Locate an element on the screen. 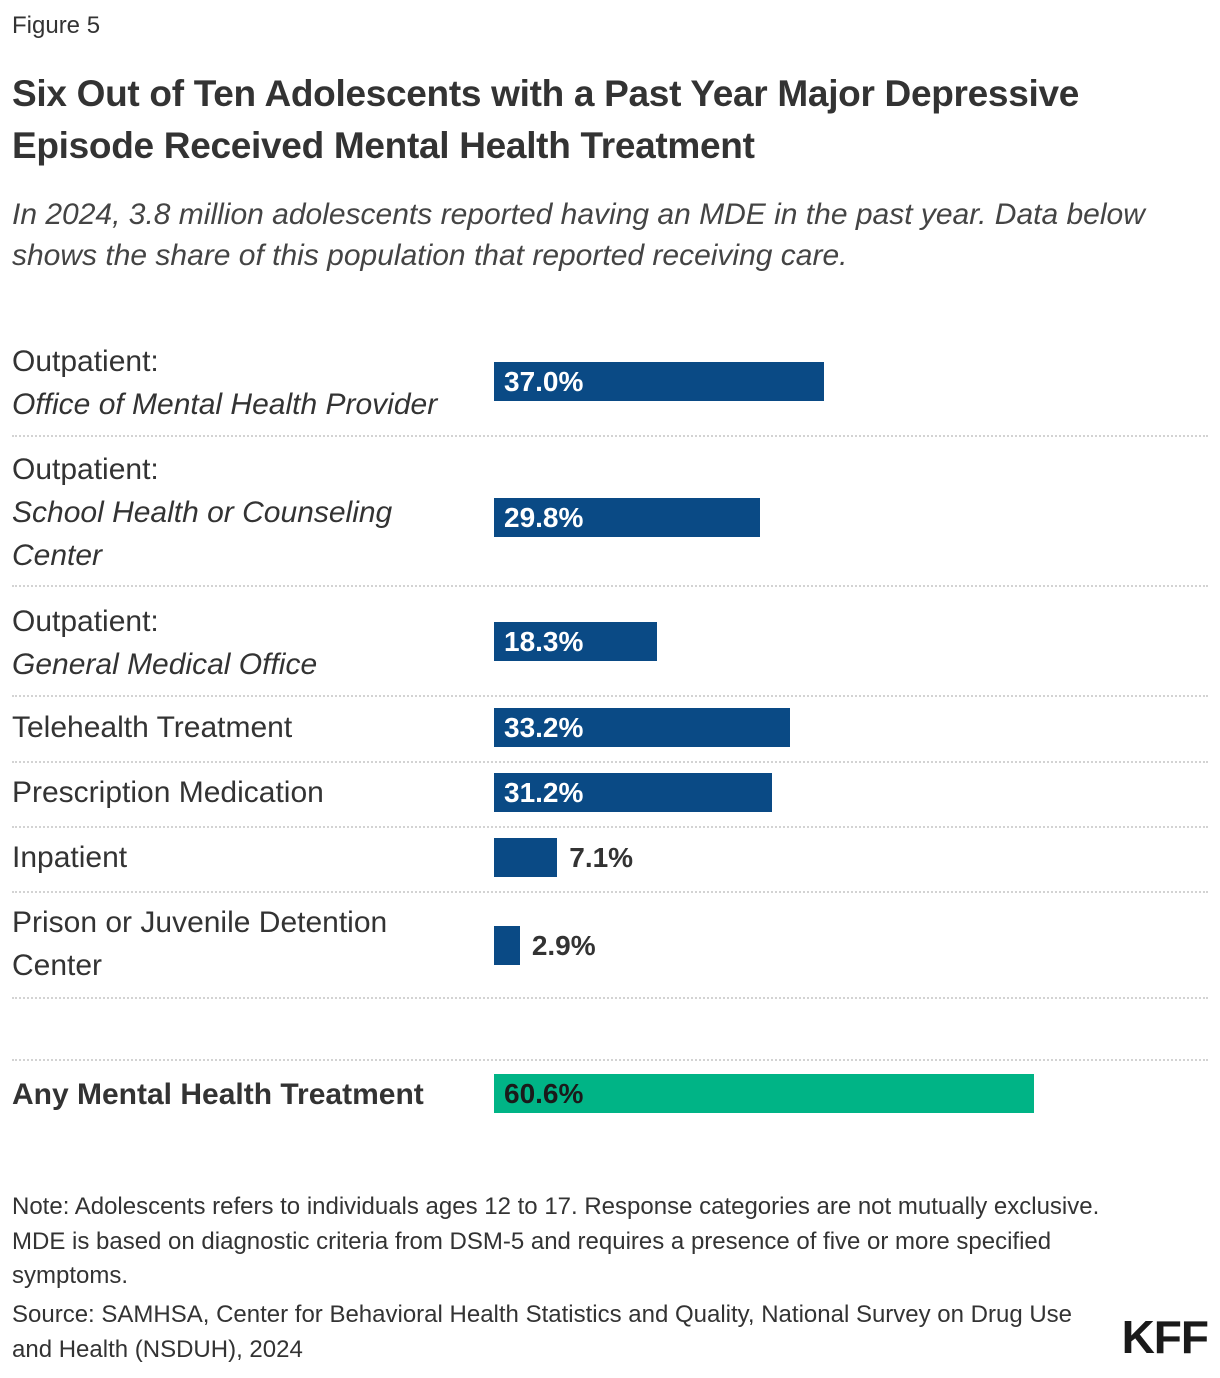 This screenshot has width=1220, height=1378. data-label: 2.9% is located at coordinates (563, 945).